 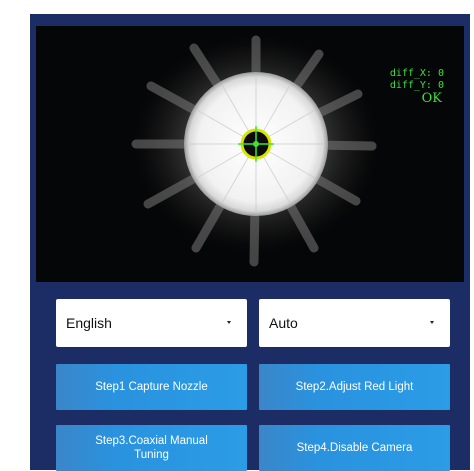 What do you see at coordinates (354, 387) in the screenshot?
I see `step2-adjust-red-light-button: Step2.Adjust Red Light` at bounding box center [354, 387].